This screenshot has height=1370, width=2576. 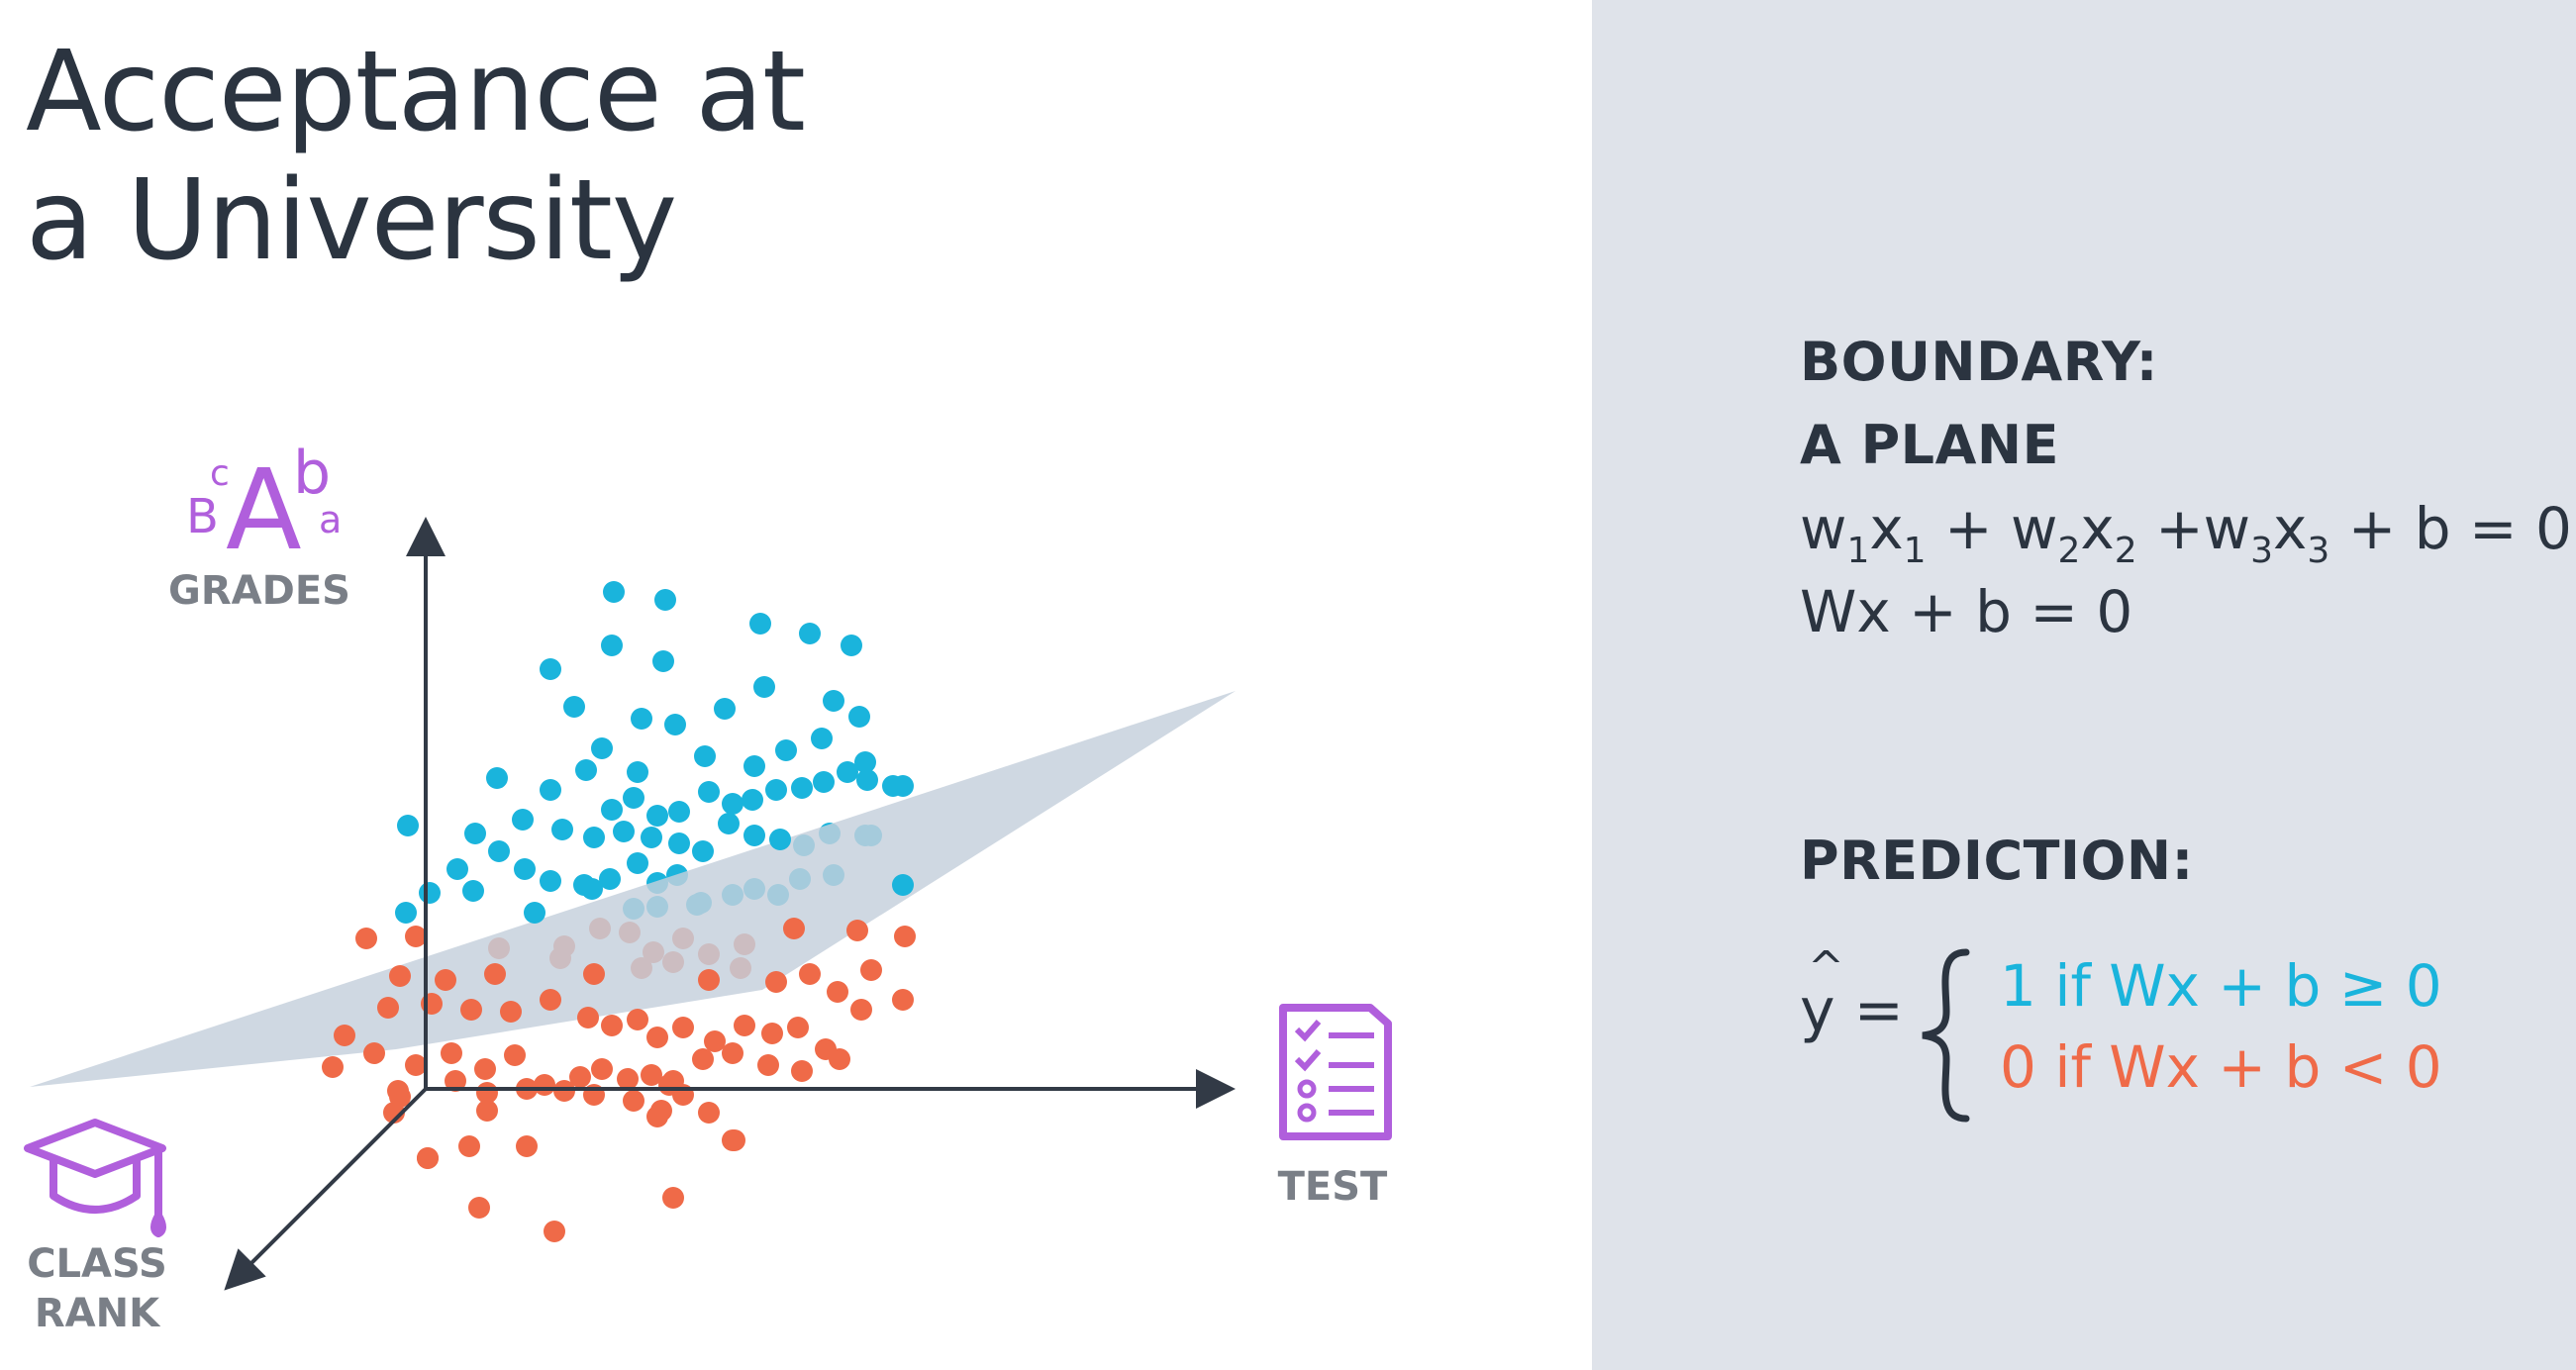 I want to click on class-rank-label-line-1: CLASS, so click(x=97, y=1264).